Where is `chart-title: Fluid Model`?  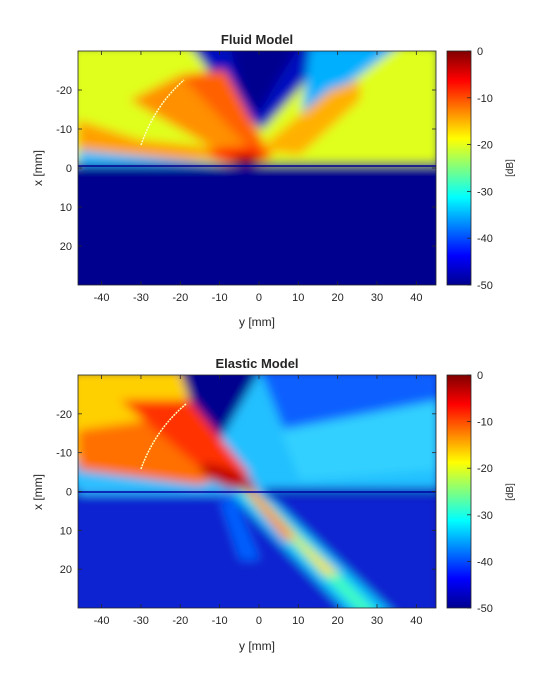 chart-title: Fluid Model is located at coordinates (257, 39).